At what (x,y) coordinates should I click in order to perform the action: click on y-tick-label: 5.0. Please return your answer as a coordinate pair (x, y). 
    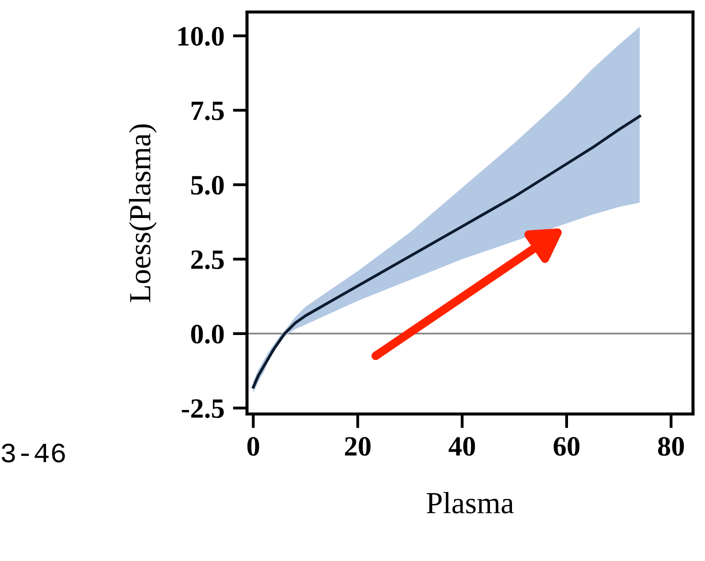
    Looking at the image, I should click on (207, 185).